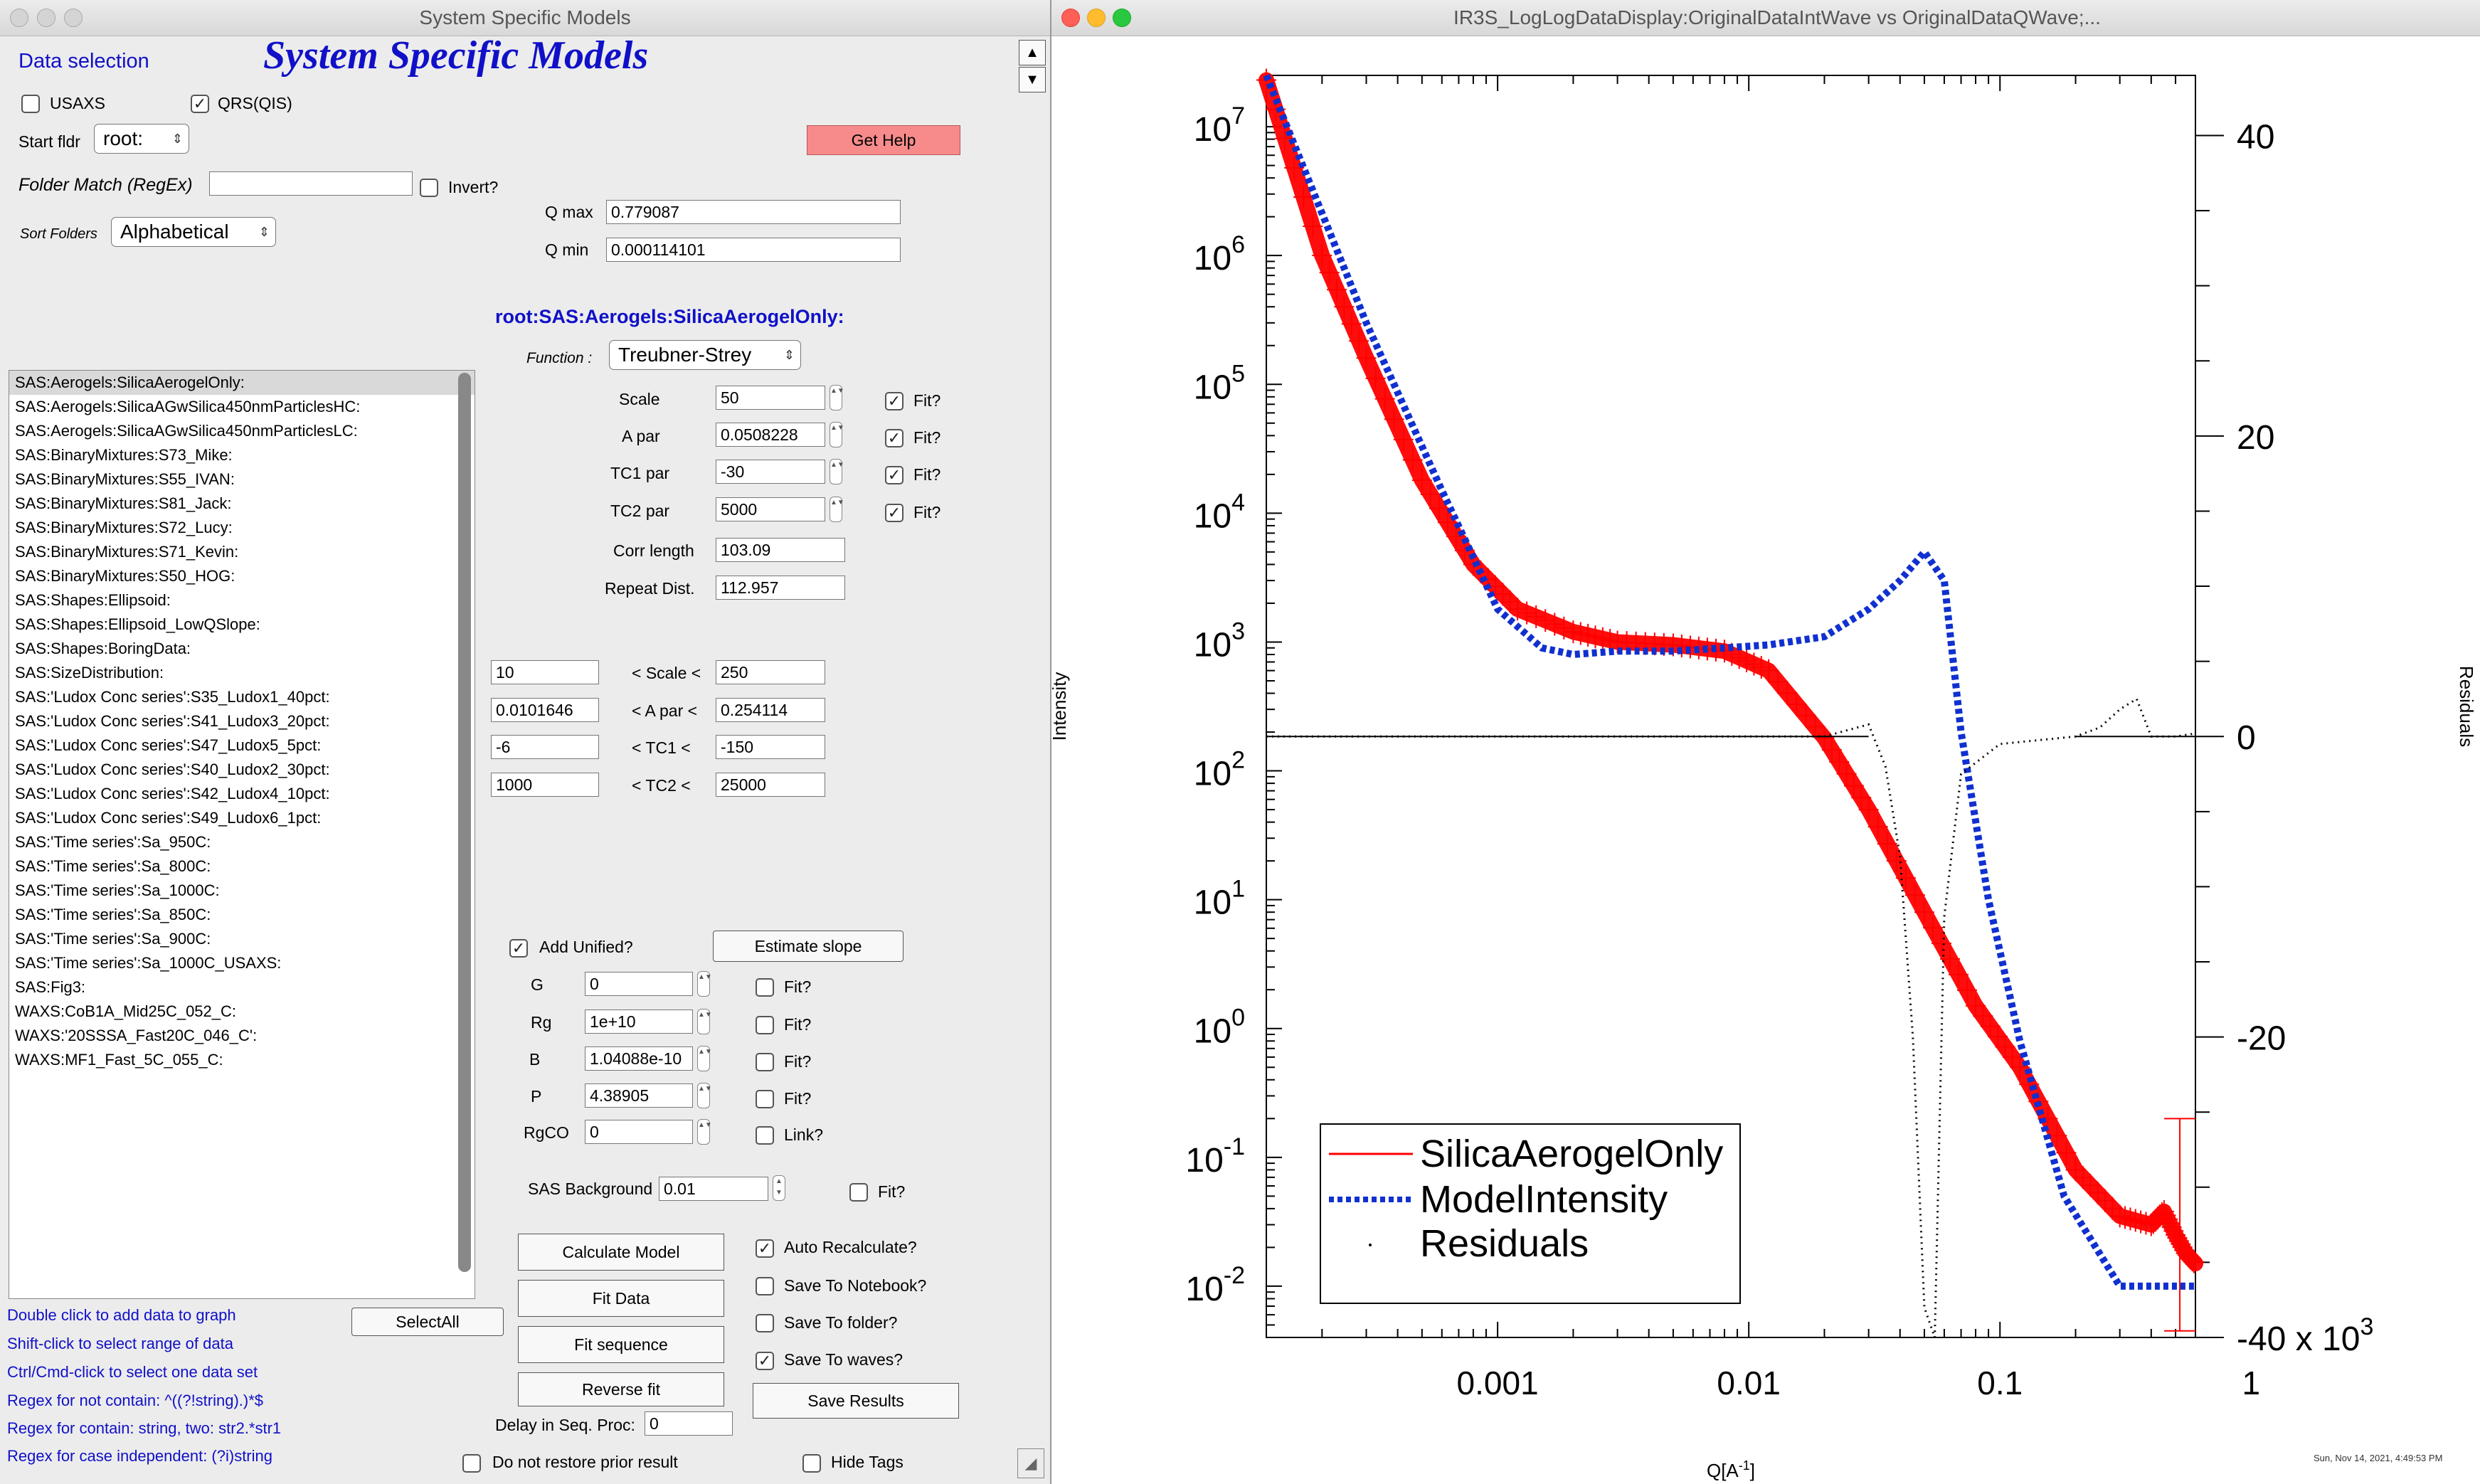  Describe the element at coordinates (148, 963) in the screenshot. I see `list-item: SAS:'Time series':Sa_1000C_USAXS:` at that location.